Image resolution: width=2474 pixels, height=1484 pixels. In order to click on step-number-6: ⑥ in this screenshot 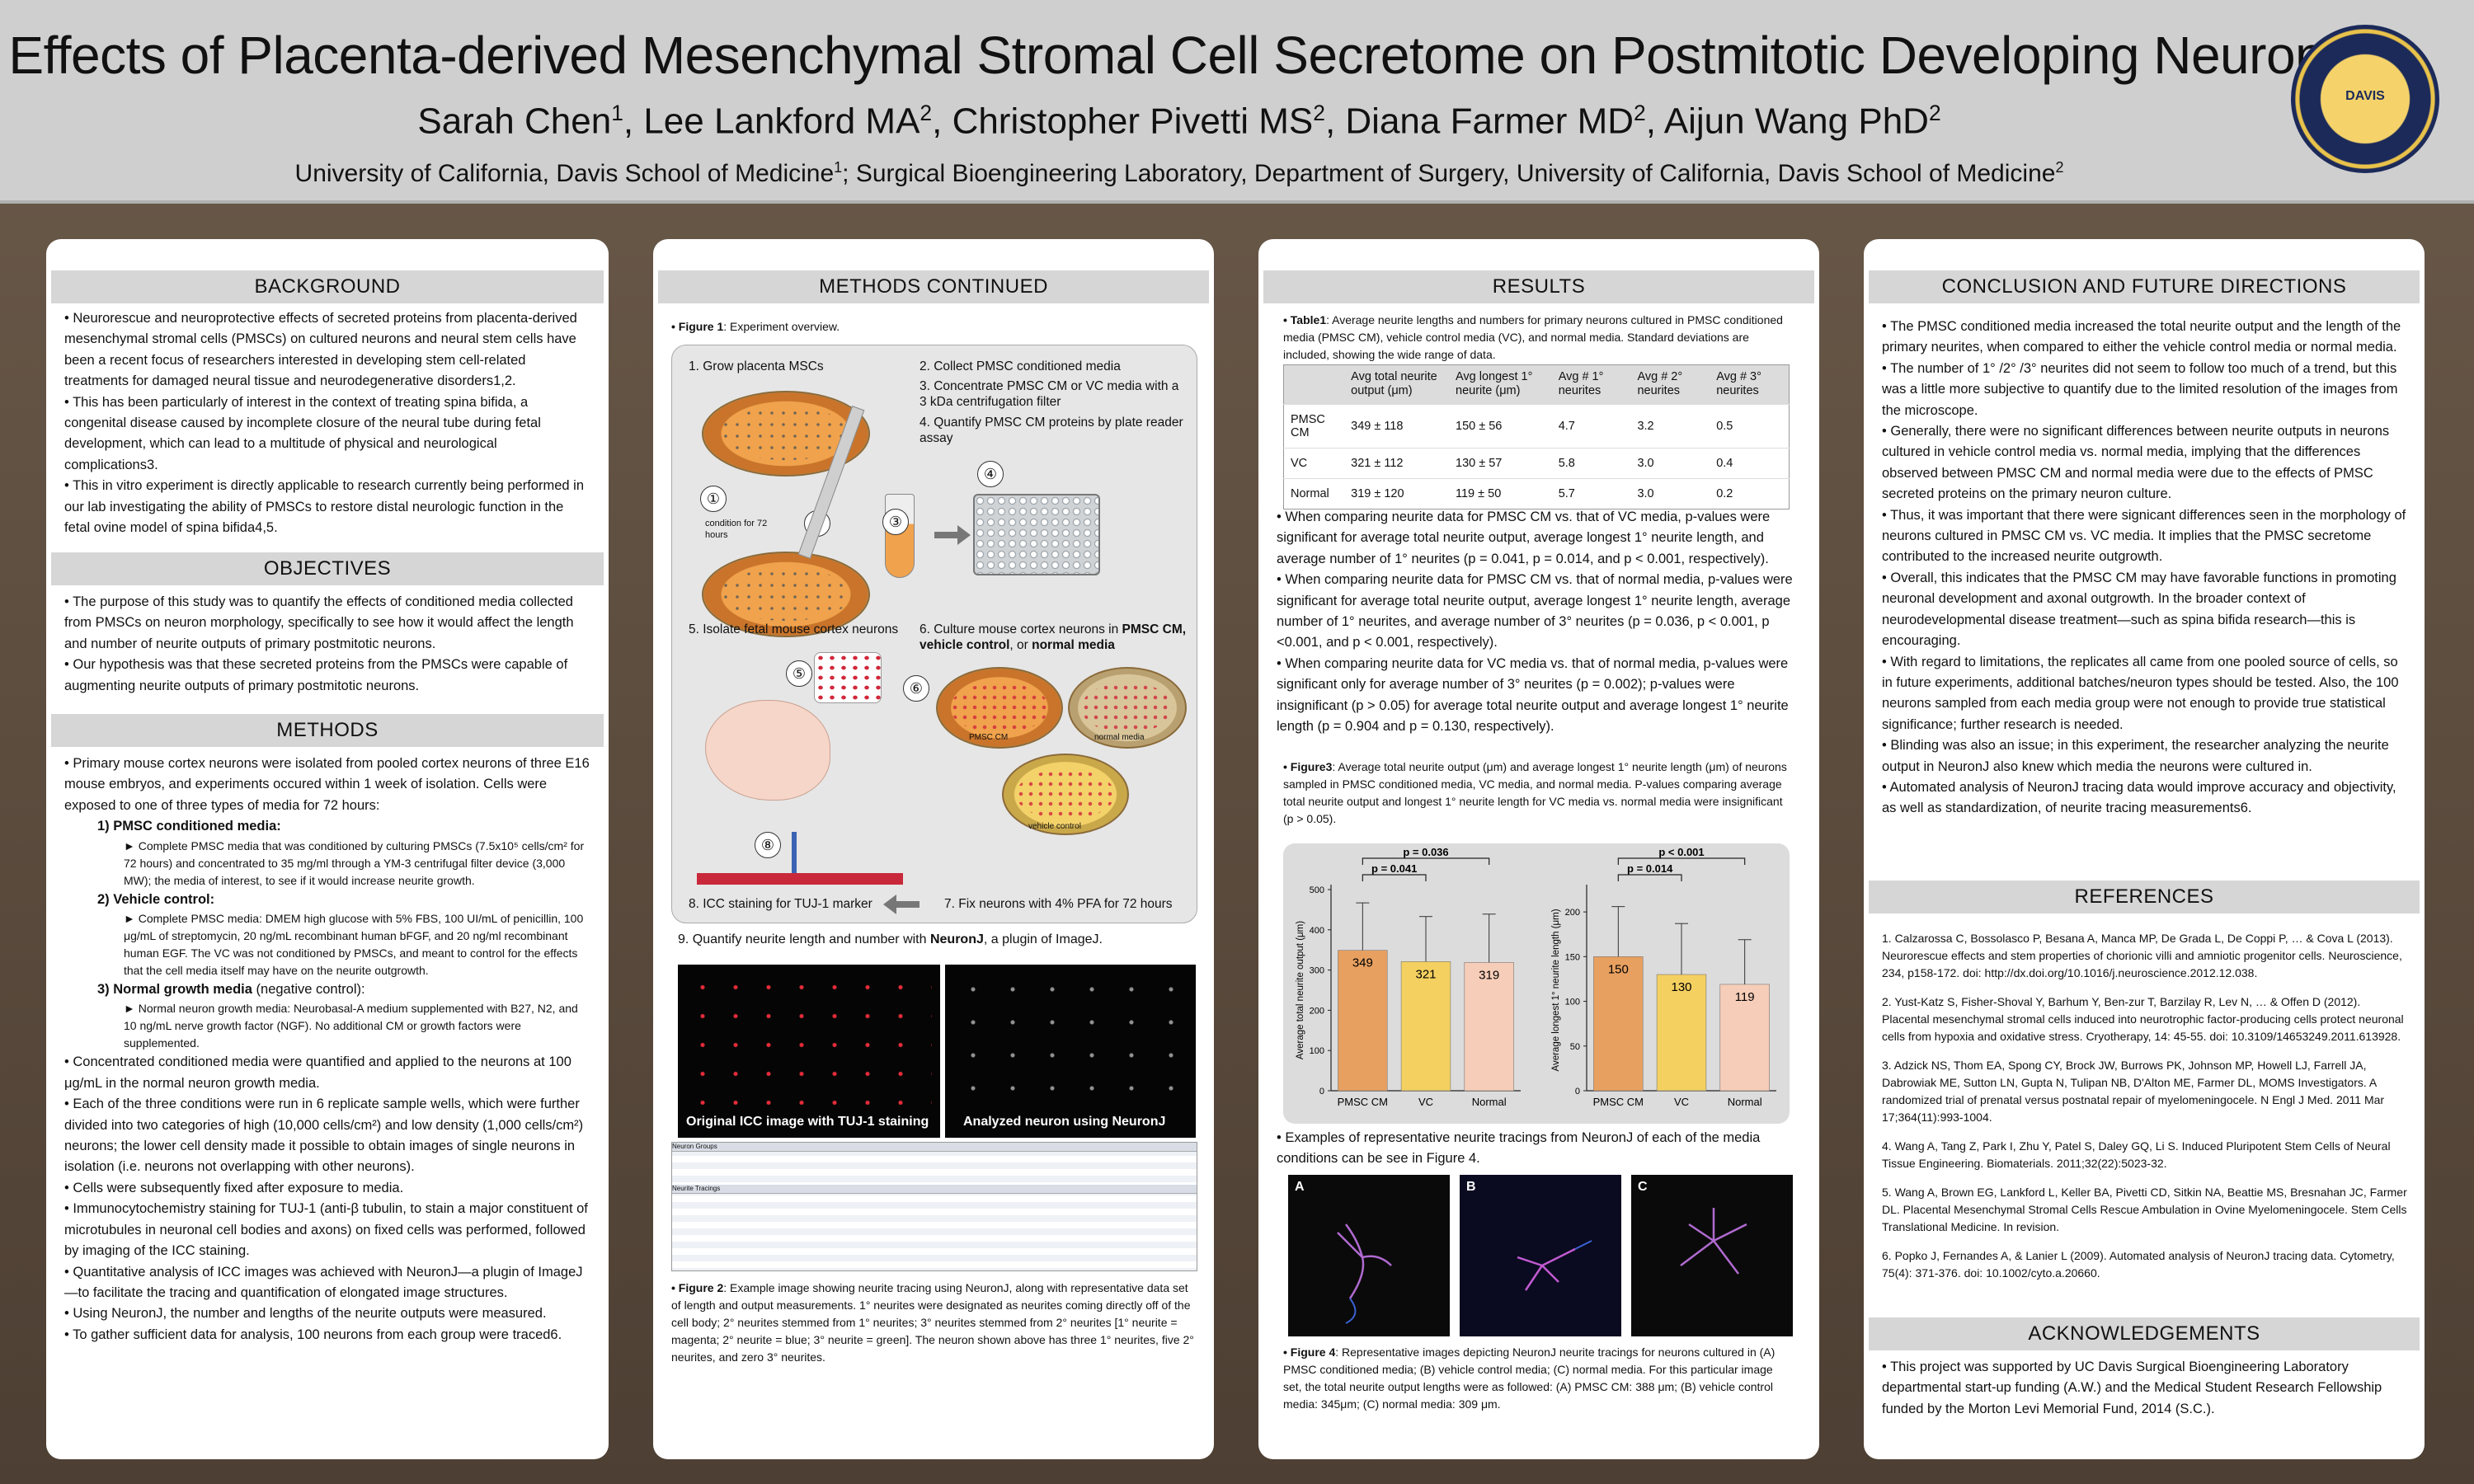, I will do `click(916, 688)`.